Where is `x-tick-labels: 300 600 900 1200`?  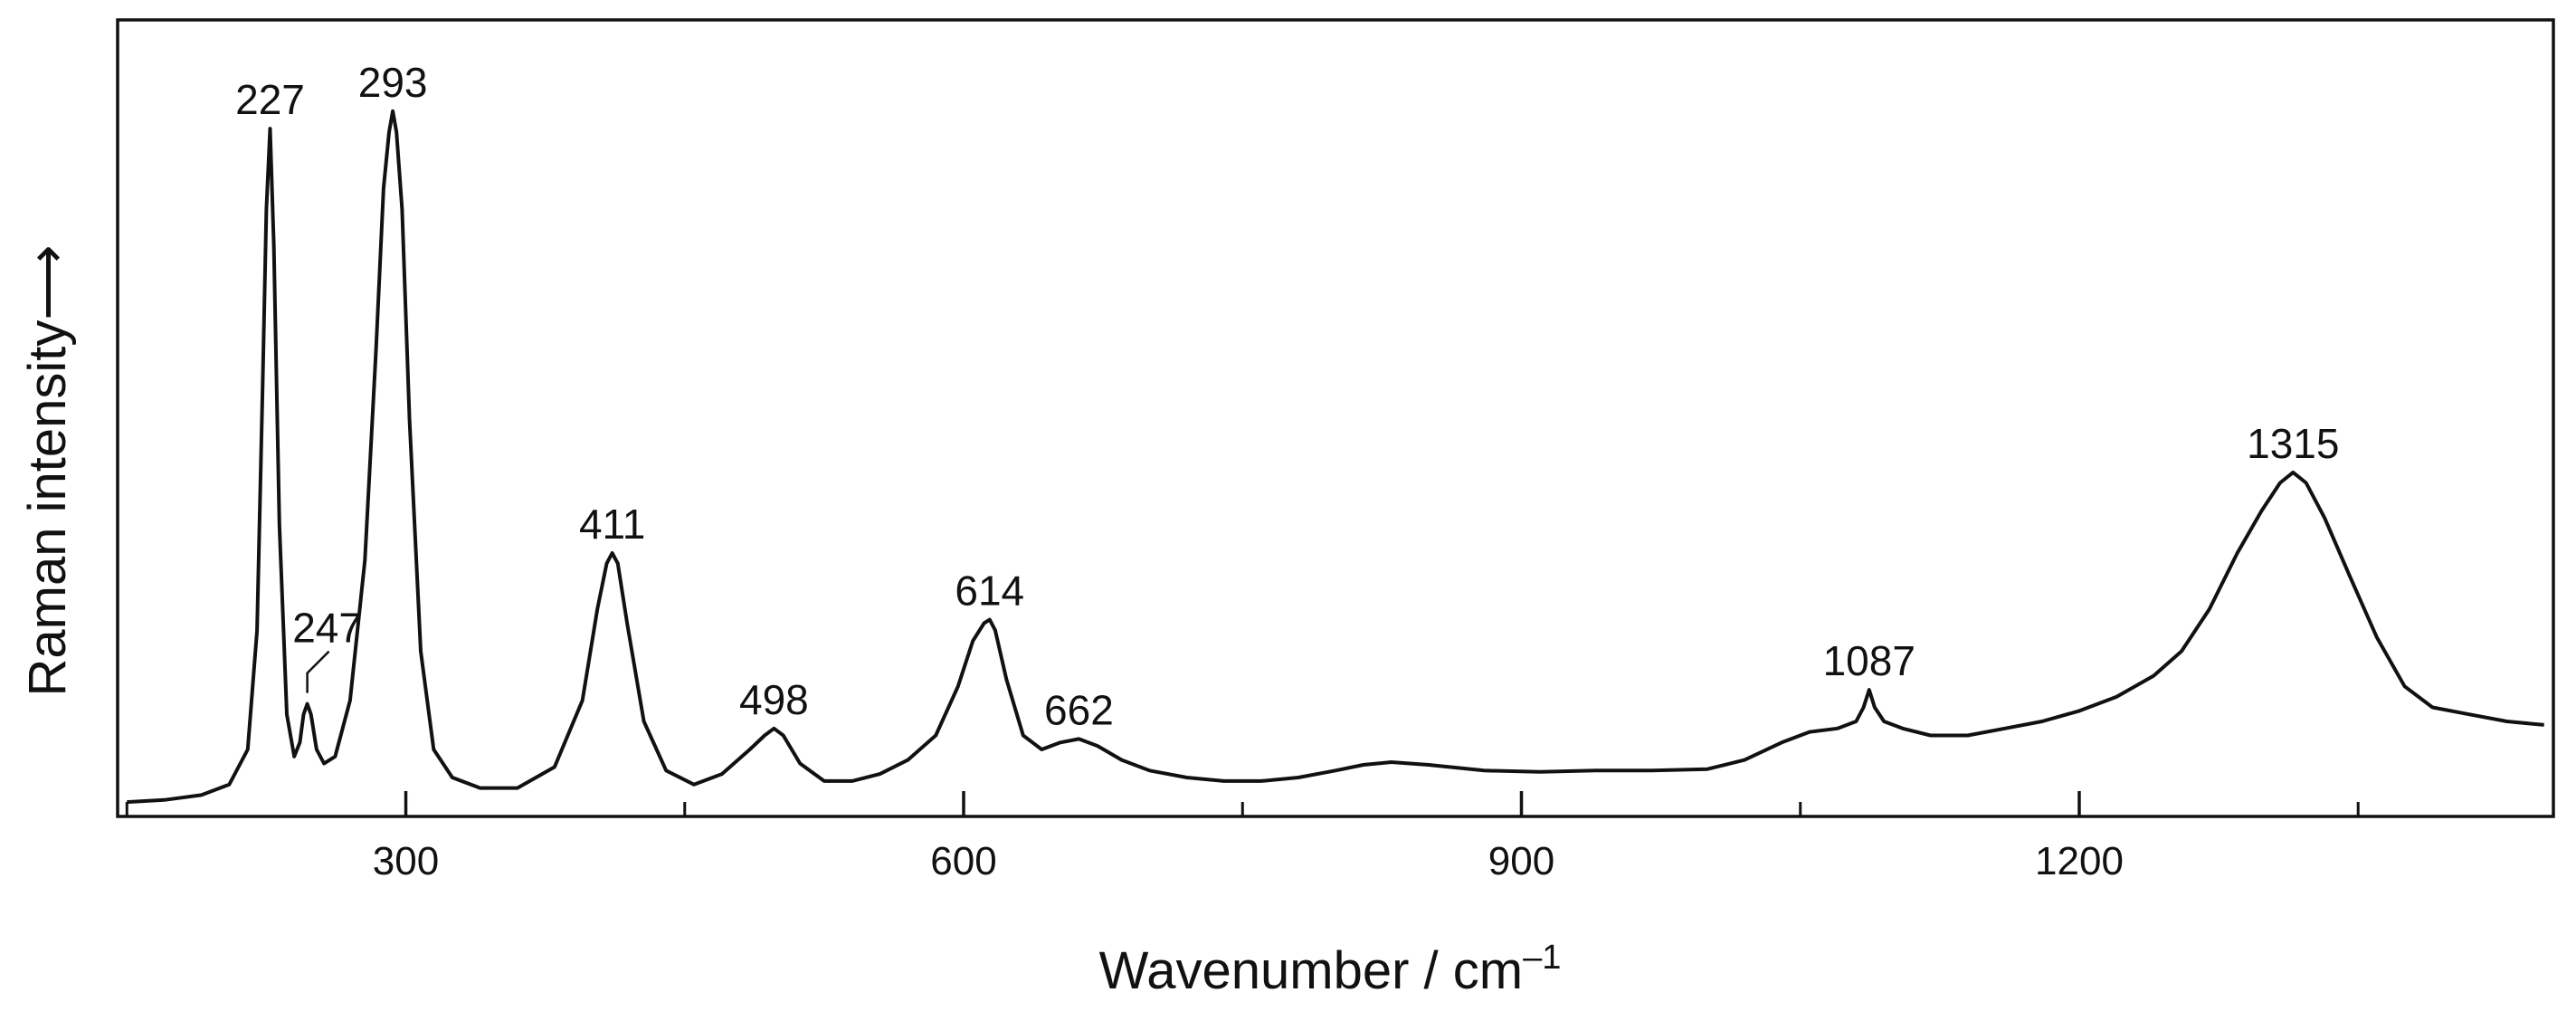 x-tick-labels: 300 600 900 1200 is located at coordinates (1248, 861).